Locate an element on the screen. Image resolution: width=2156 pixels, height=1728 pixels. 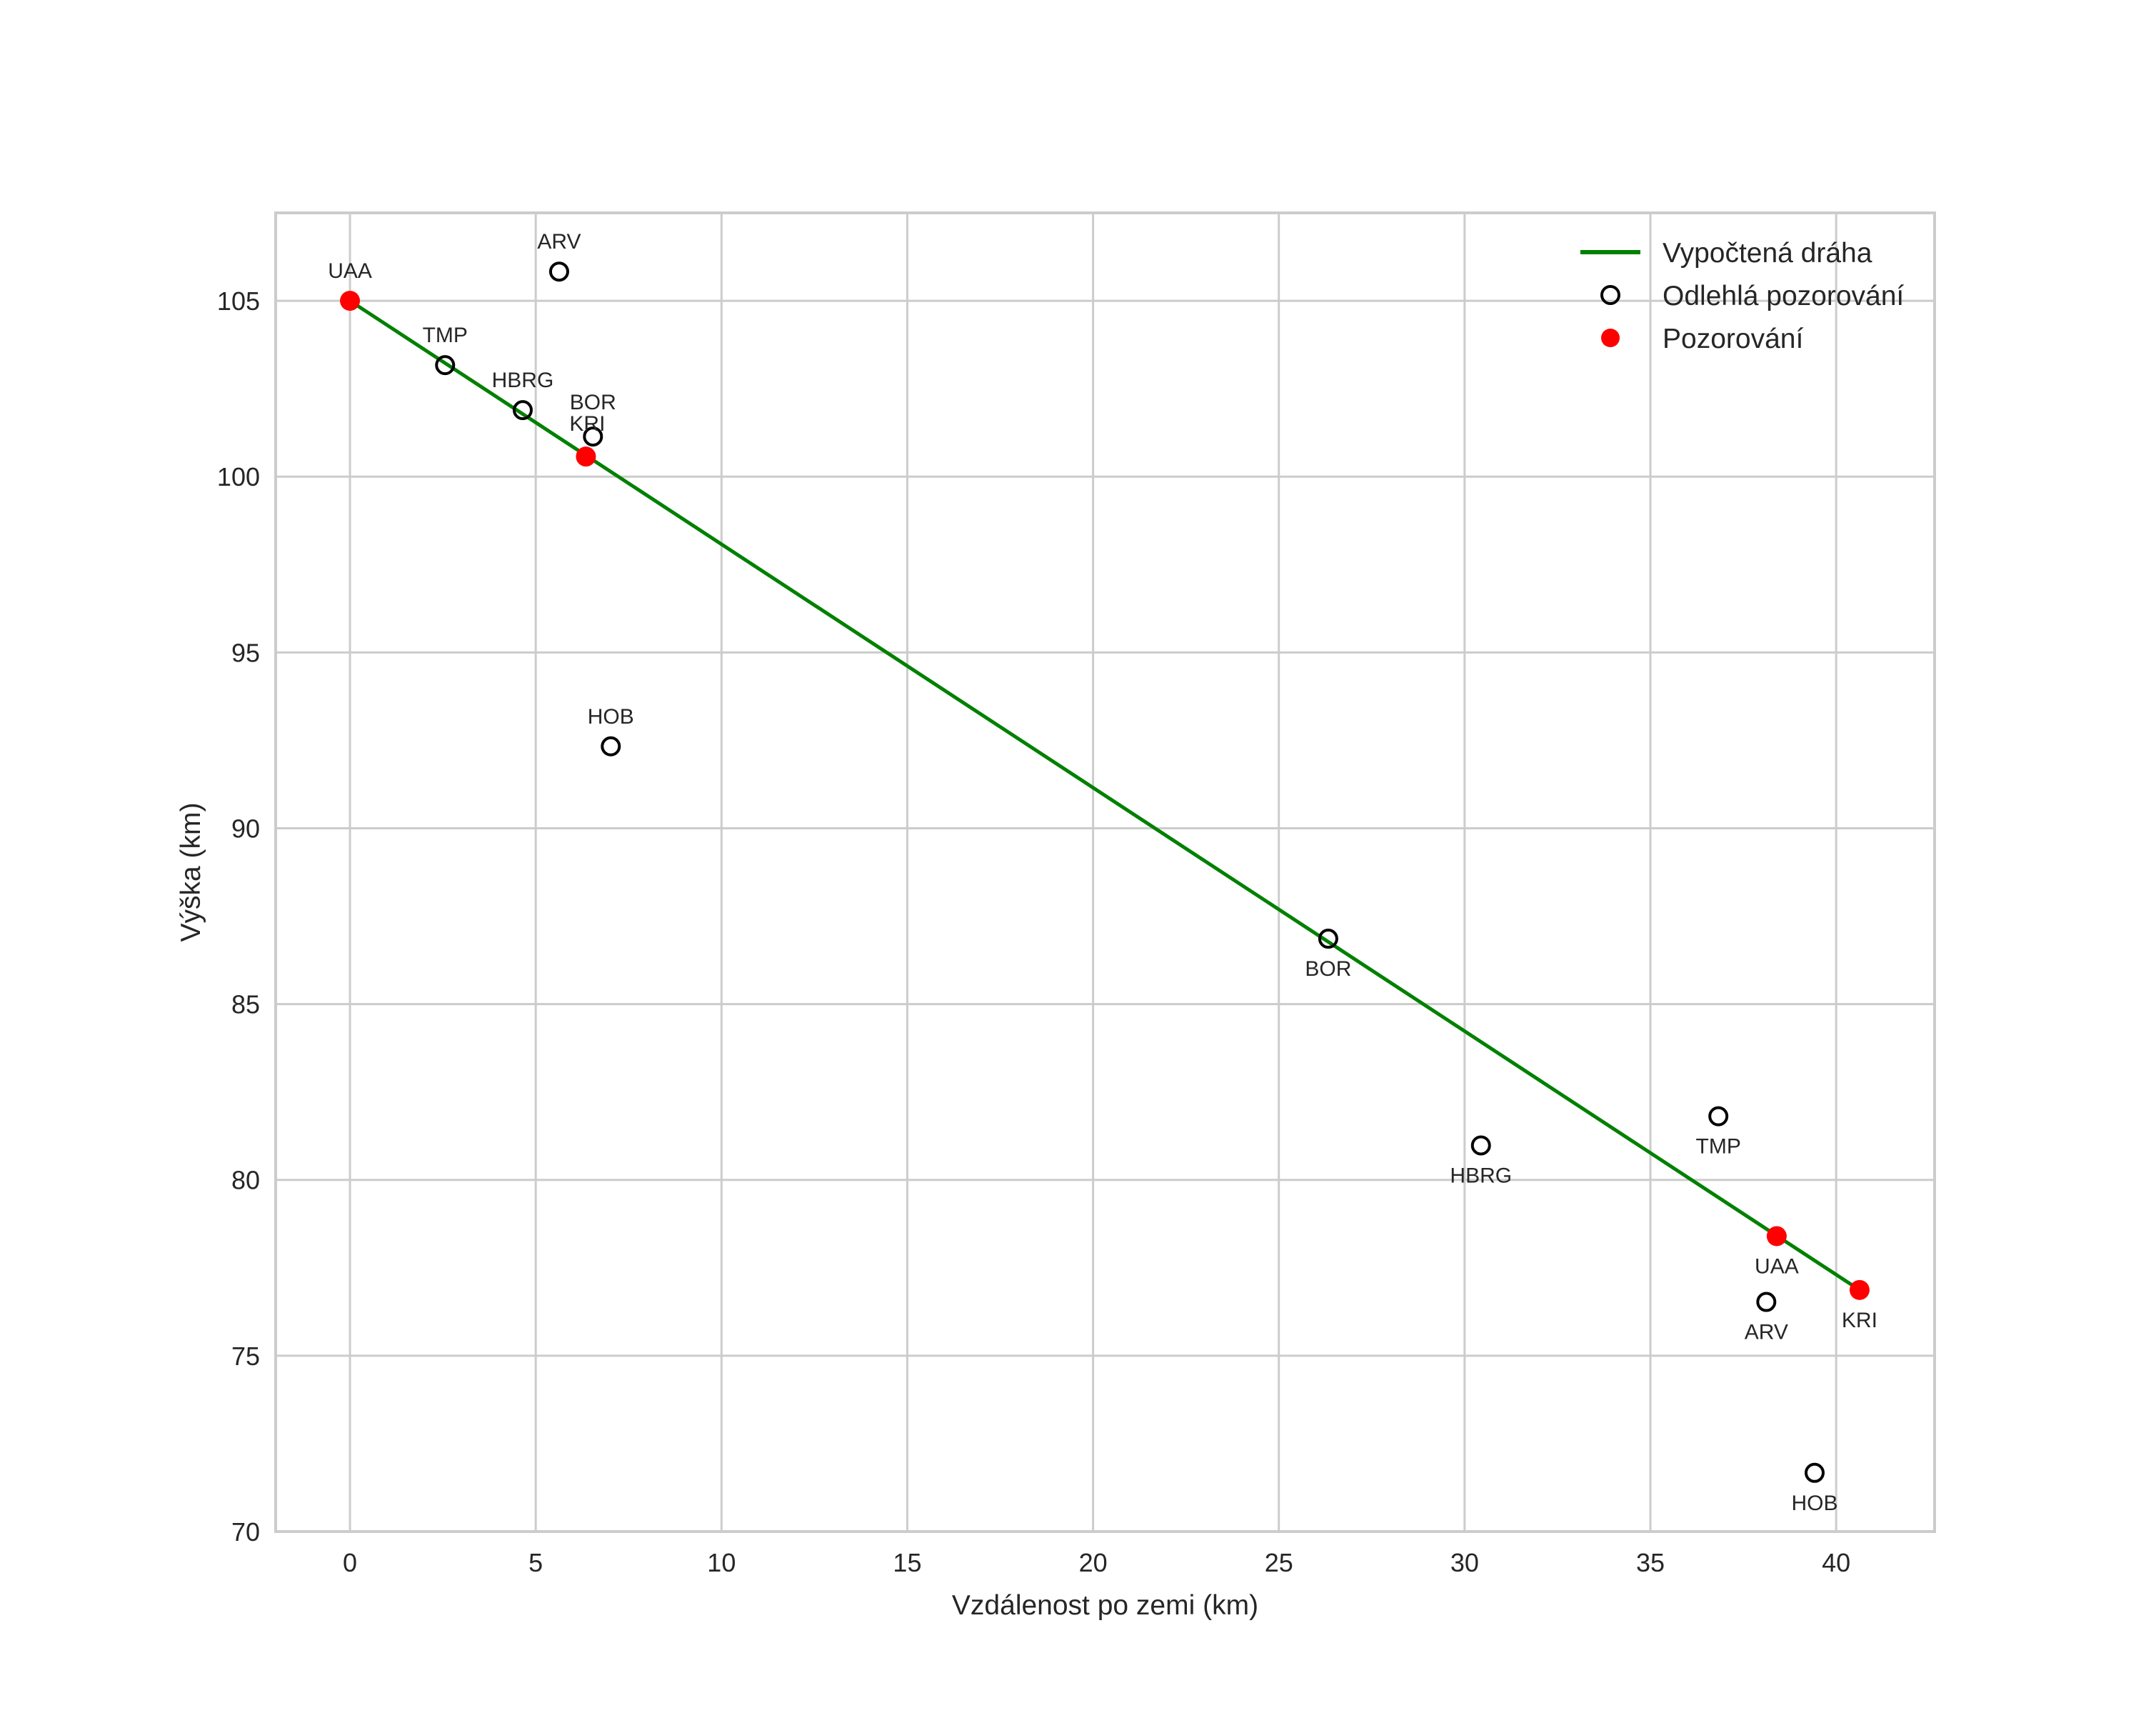
y-tick-label: 90 is located at coordinates (246, 828).